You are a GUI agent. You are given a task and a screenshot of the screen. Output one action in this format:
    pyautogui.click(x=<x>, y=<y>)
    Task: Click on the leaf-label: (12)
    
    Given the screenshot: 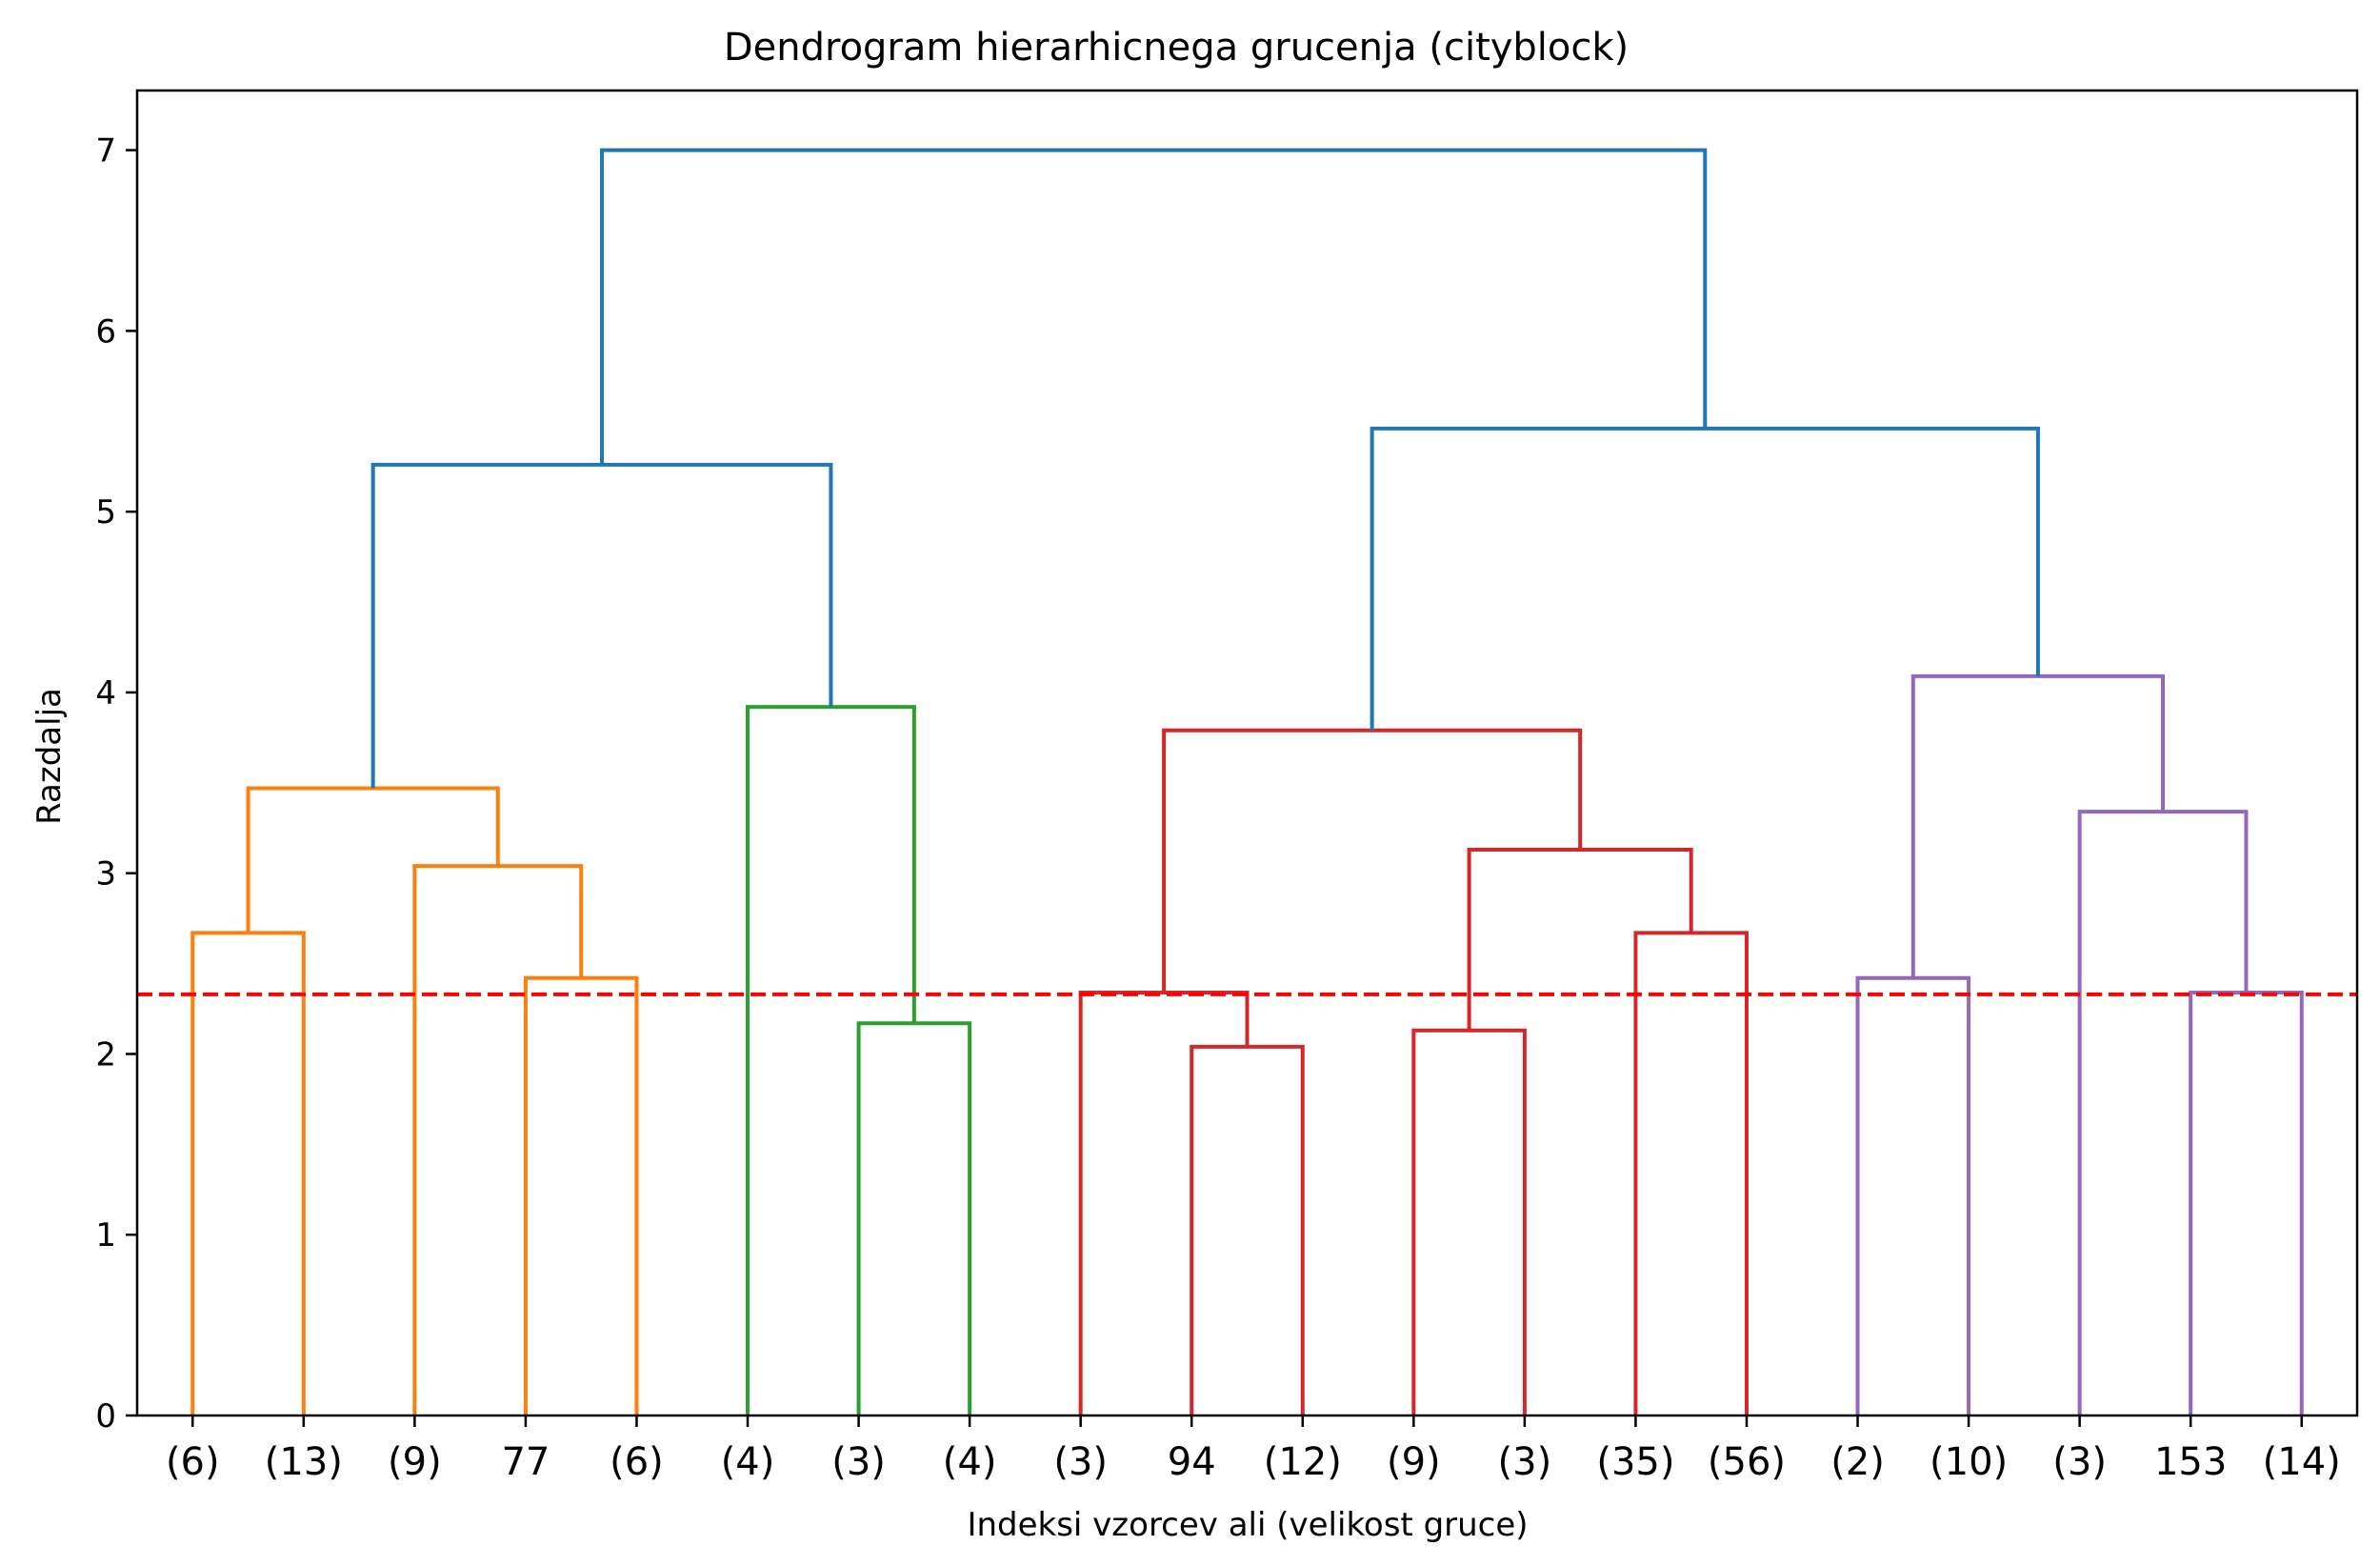 What is the action you would take?
    pyautogui.click(x=1303, y=1462)
    